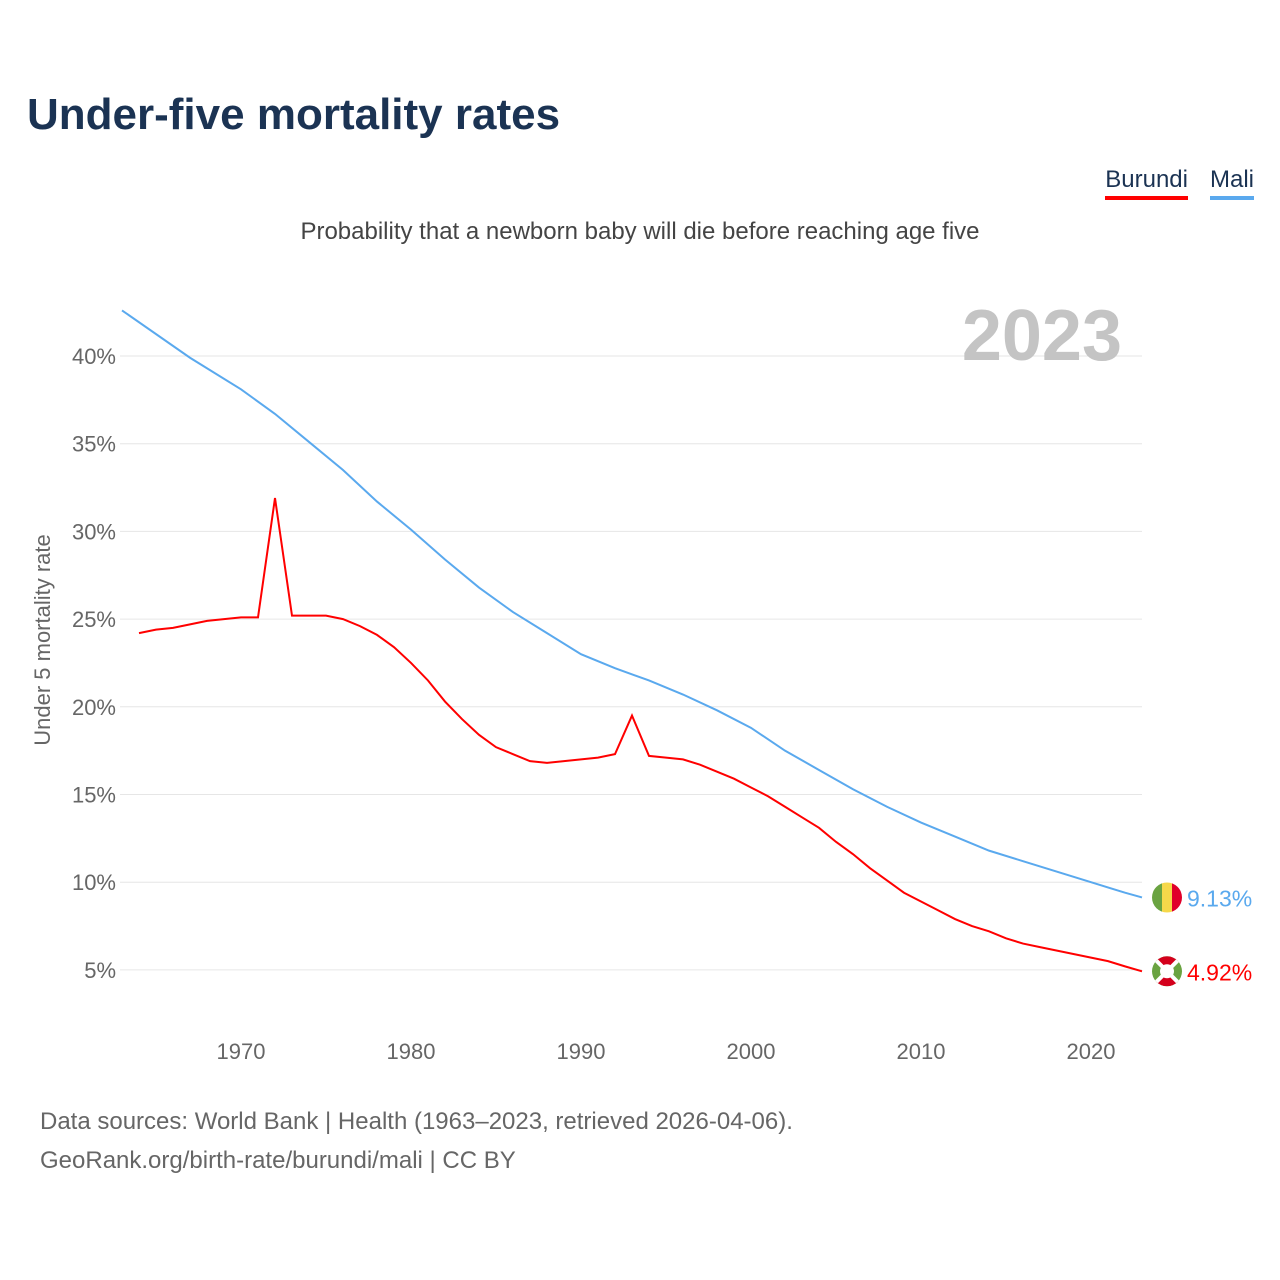 The height and width of the screenshot is (1280, 1280). Describe the element at coordinates (94, 444) in the screenshot. I see `y-tick-label: 35%` at that location.